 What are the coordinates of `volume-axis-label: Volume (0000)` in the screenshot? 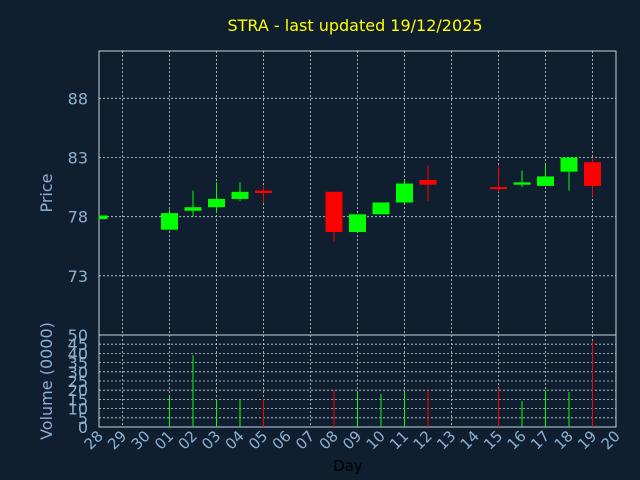 It's located at (46, 381).